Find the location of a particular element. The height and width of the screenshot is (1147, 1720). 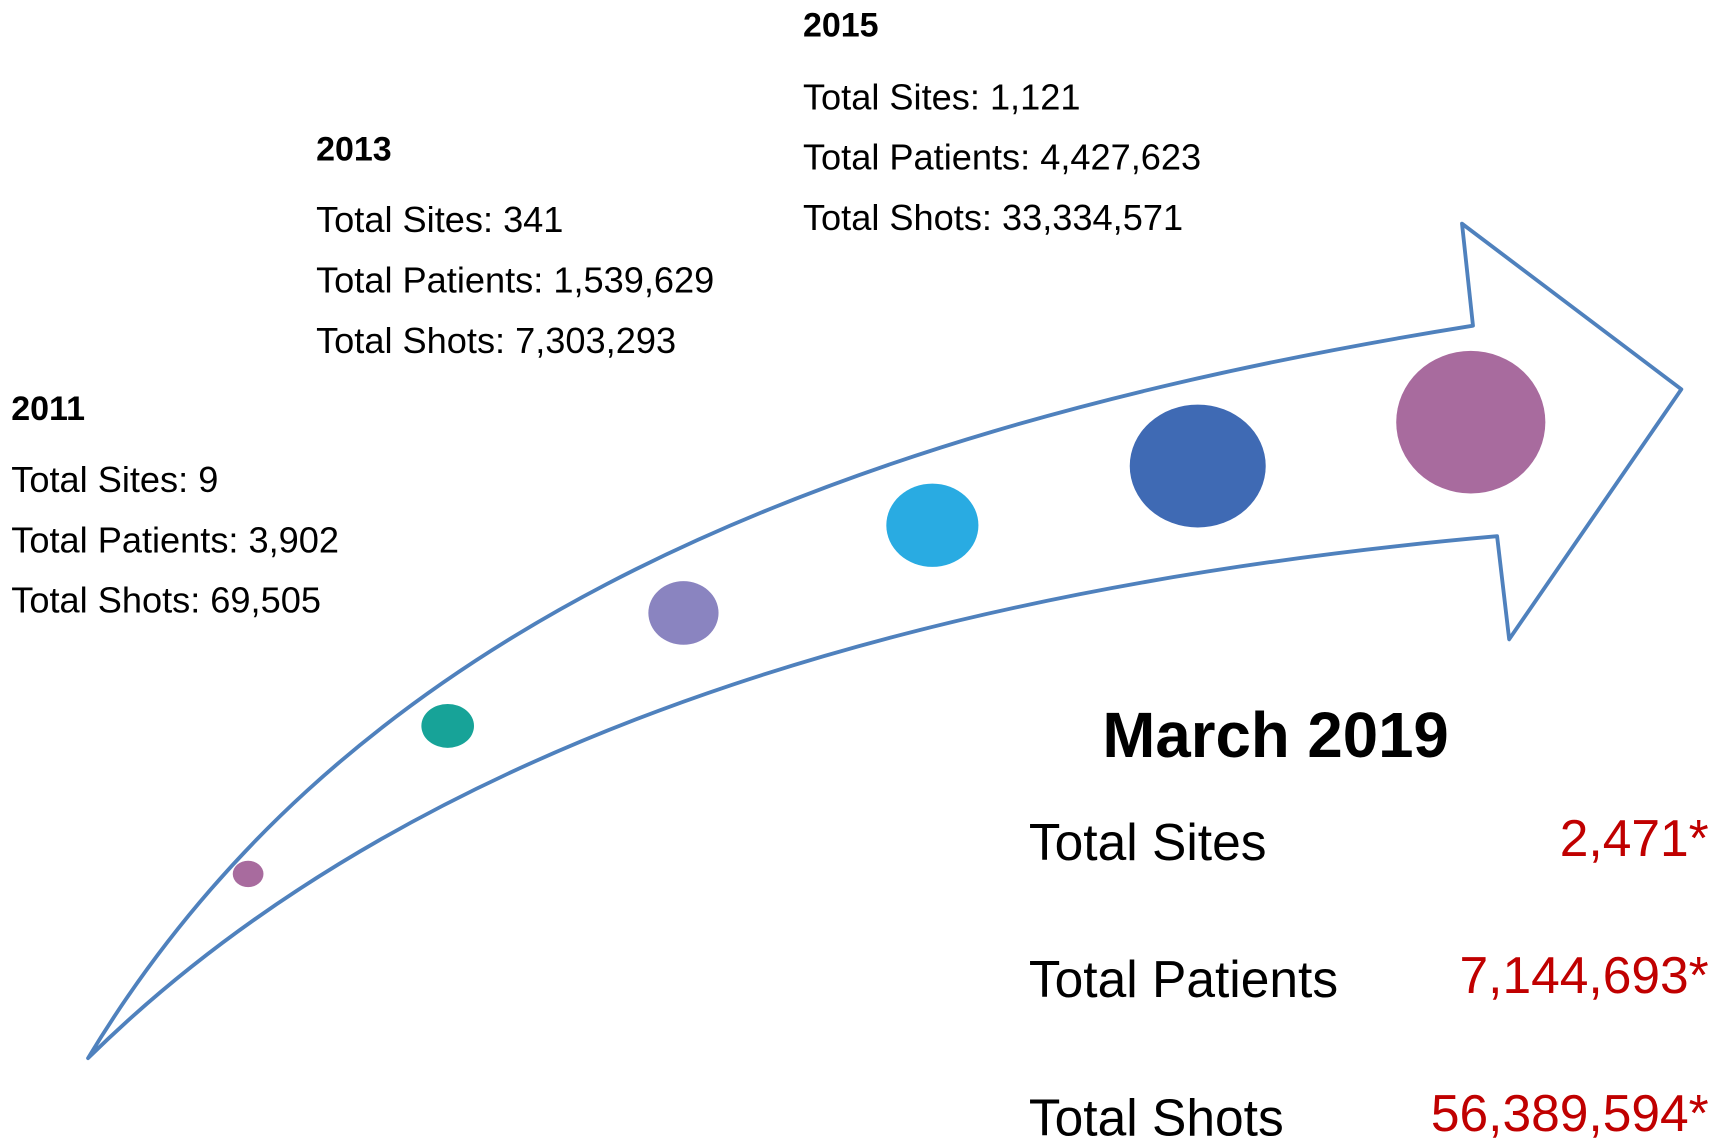

milestone-line: Total Sites: 341 is located at coordinates (439, 219).